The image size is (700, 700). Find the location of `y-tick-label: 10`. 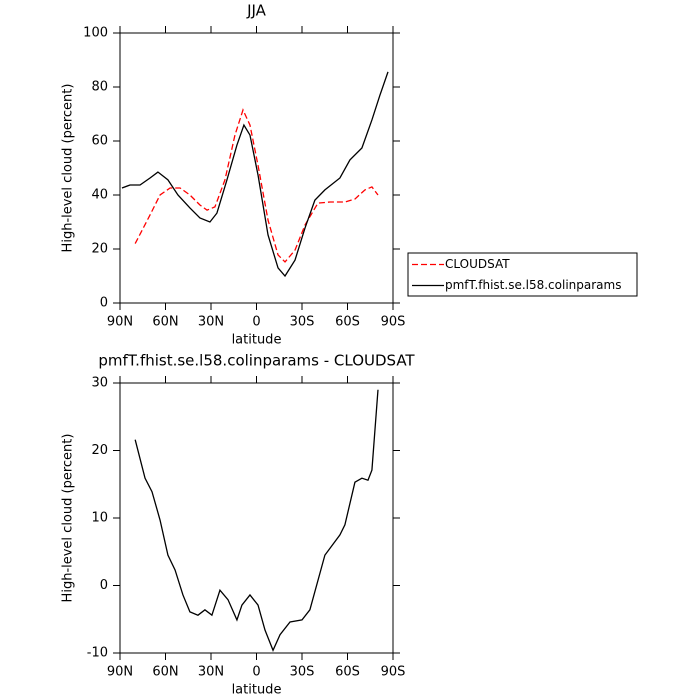

y-tick-label: 10 is located at coordinates (99, 518).